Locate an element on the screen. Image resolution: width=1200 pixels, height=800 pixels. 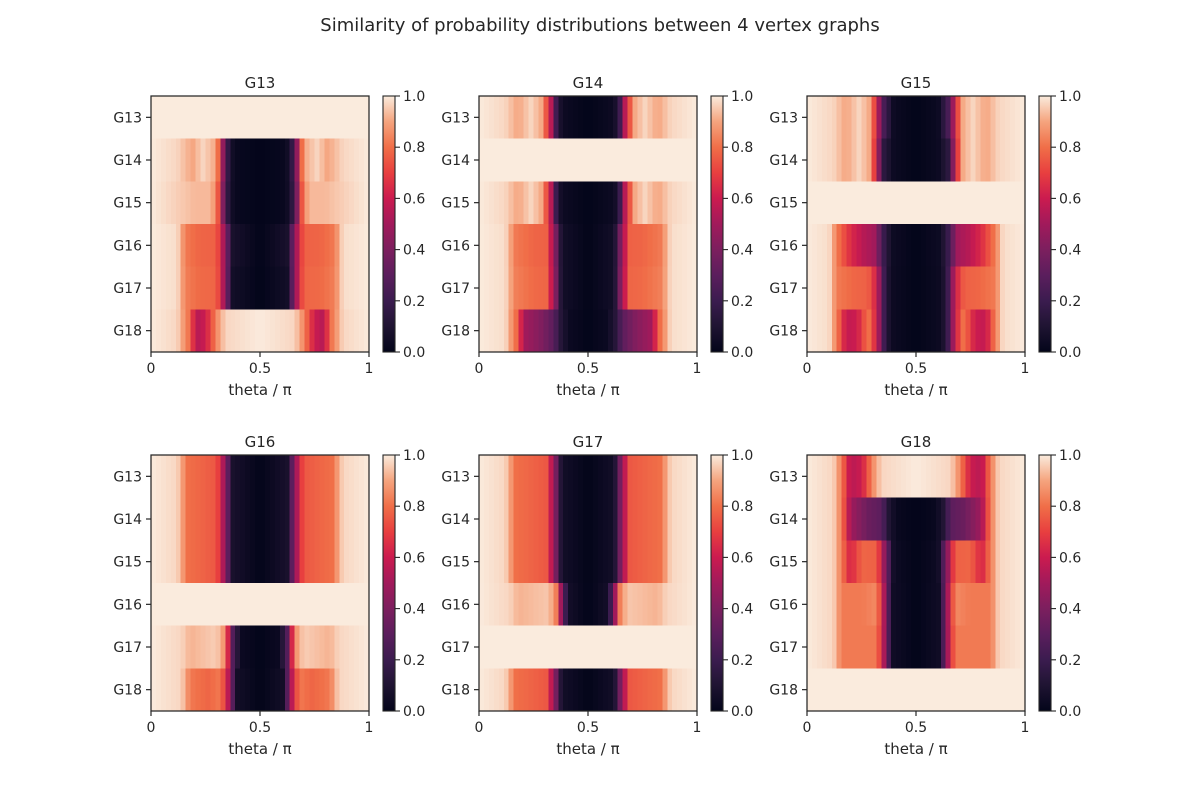
x-axis-label: theta / π is located at coordinates (259, 749).